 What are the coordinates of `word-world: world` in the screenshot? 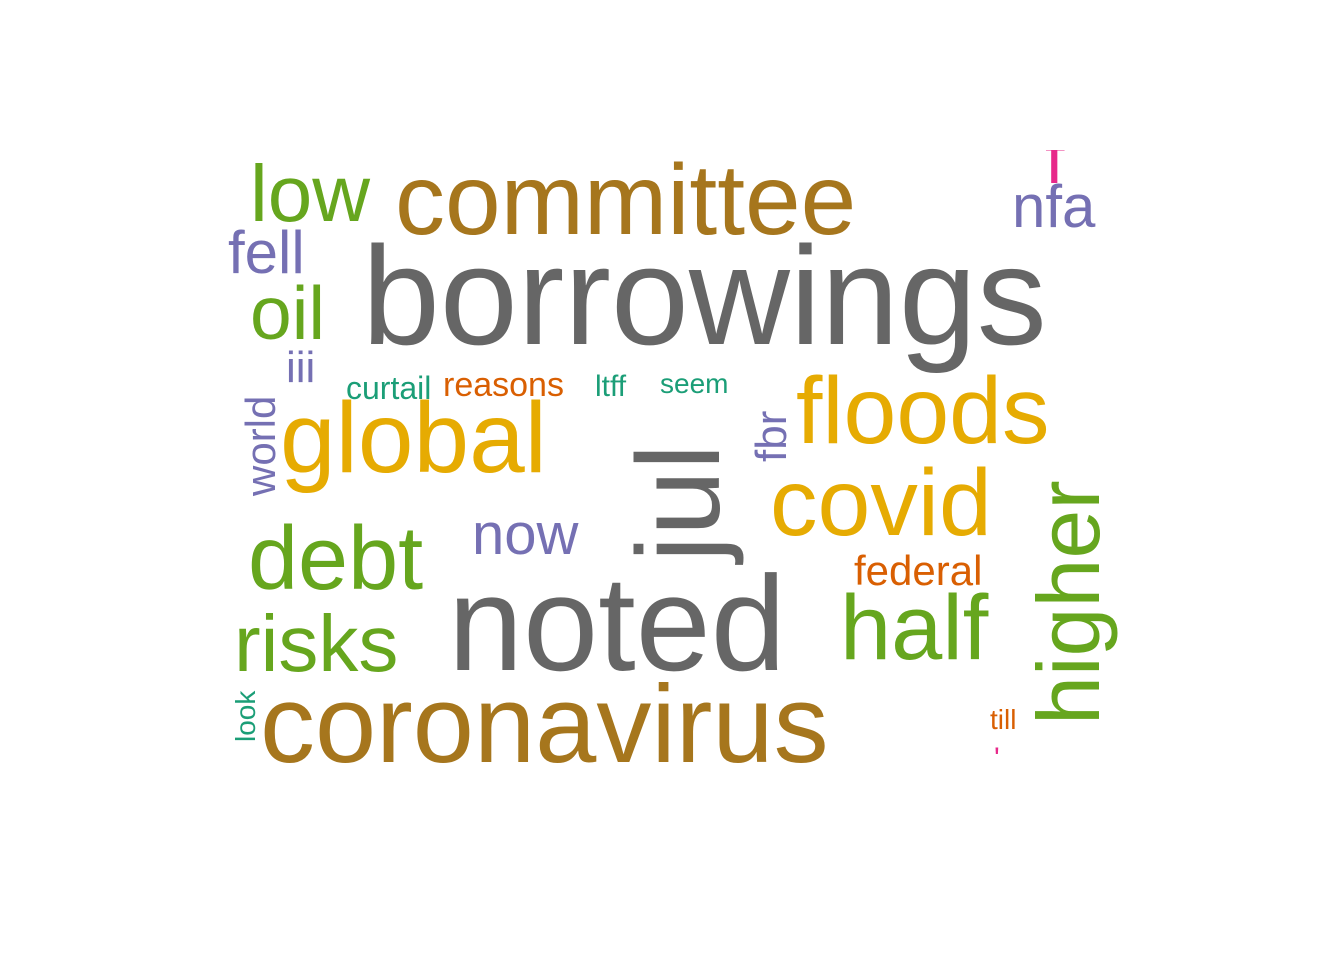 It's located at (260, 445).